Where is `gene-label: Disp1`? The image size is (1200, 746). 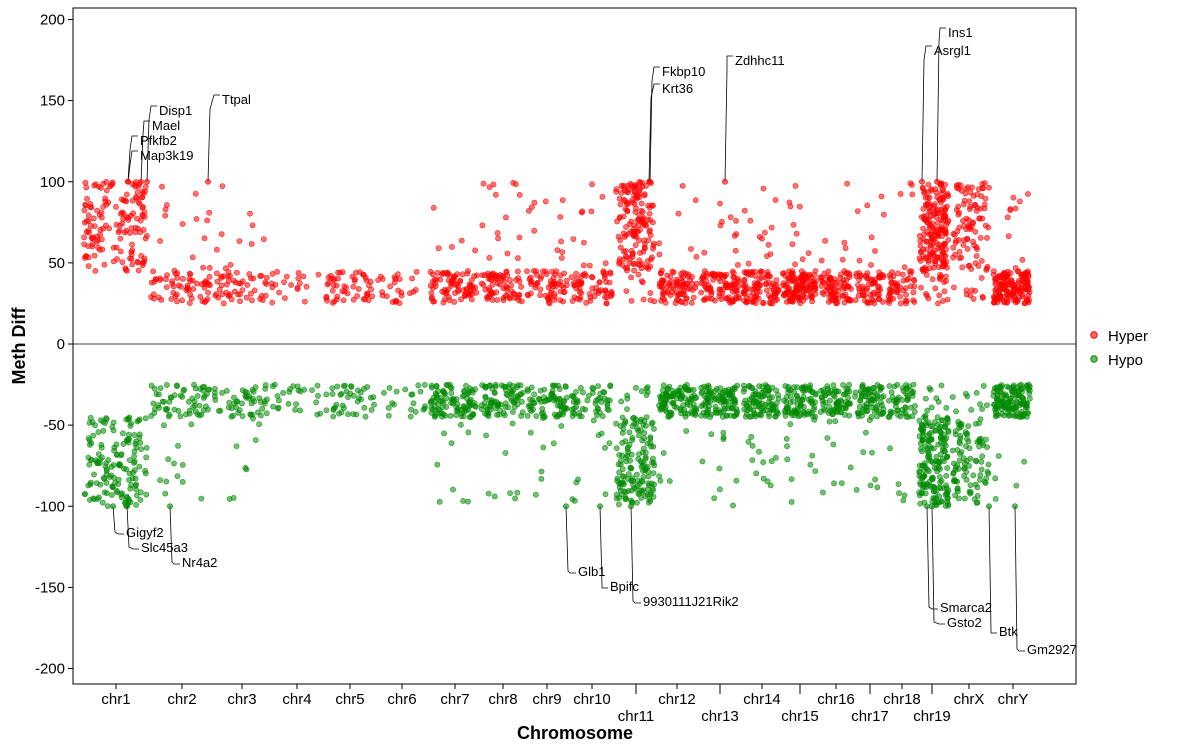
gene-label: Disp1 is located at coordinates (175, 110).